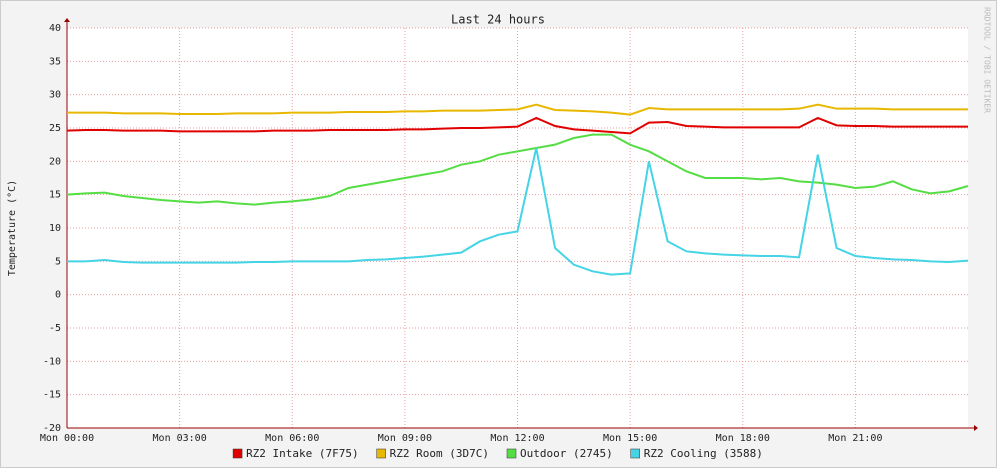 The height and width of the screenshot is (468, 997). I want to click on legend-label: Outdoor (2745), so click(566, 453).